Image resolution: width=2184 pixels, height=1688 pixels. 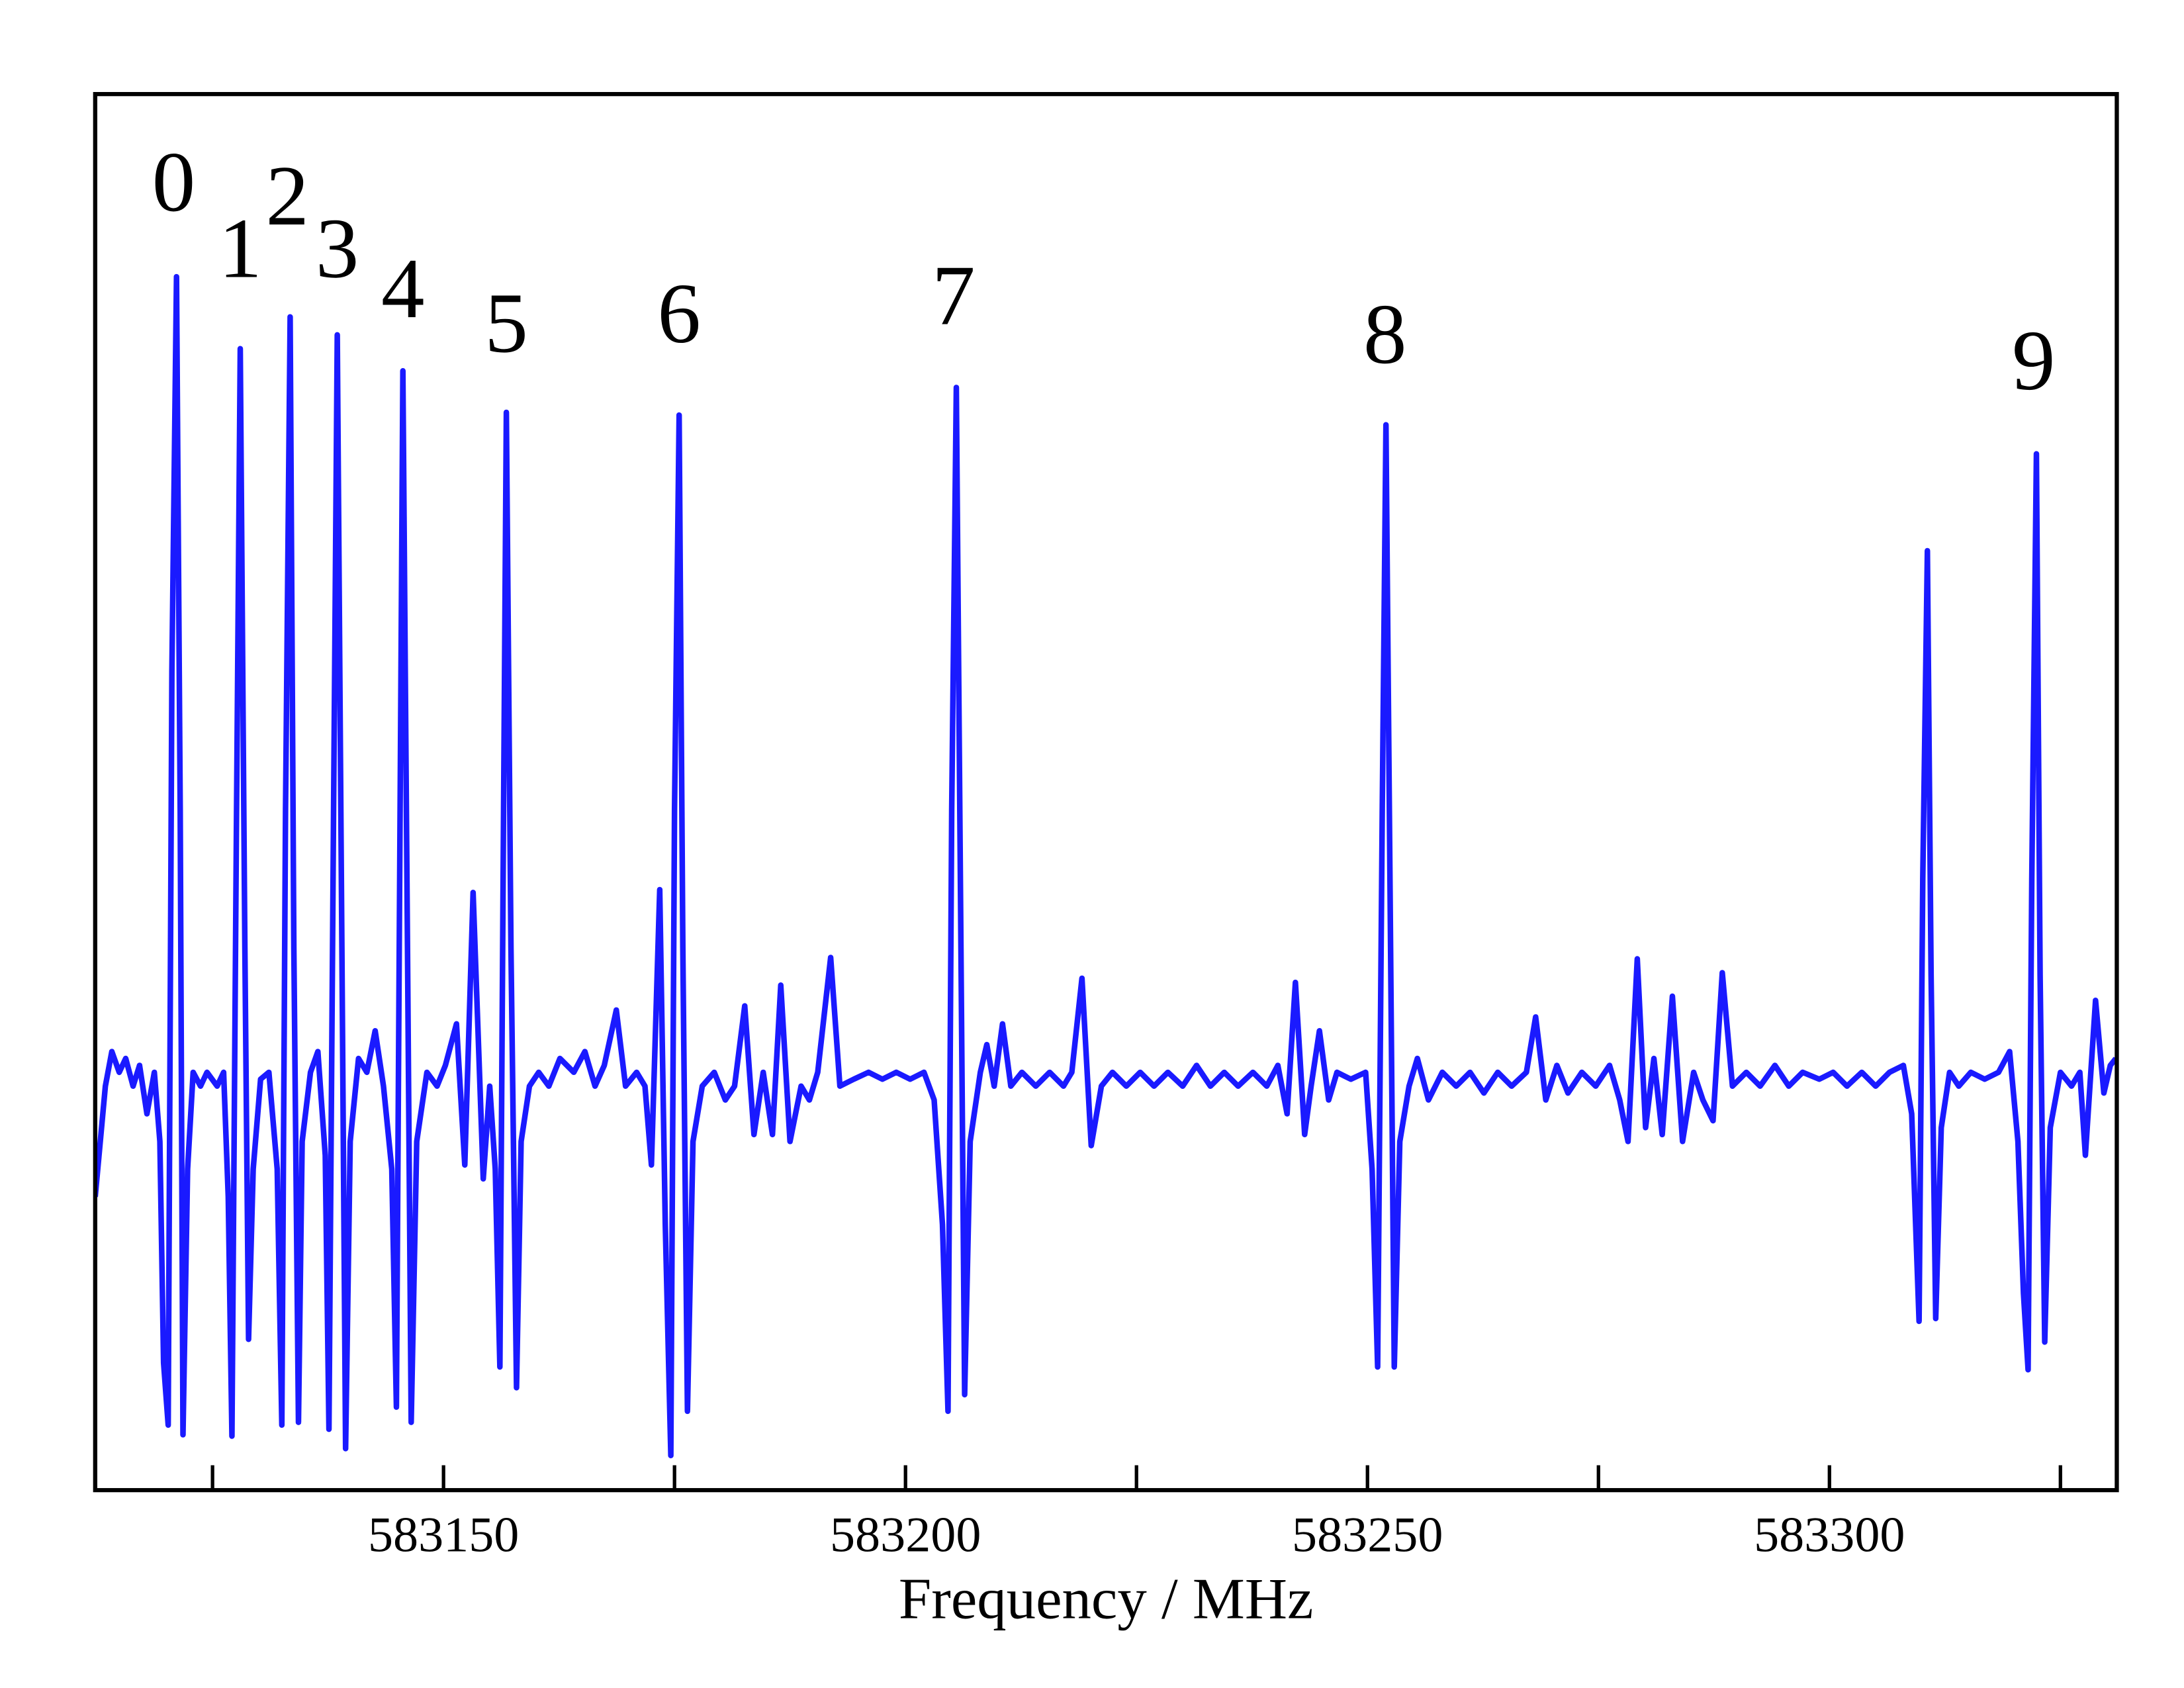 What do you see at coordinates (1106, 1599) in the screenshot?
I see `x-axis-label: Frequency / MHz` at bounding box center [1106, 1599].